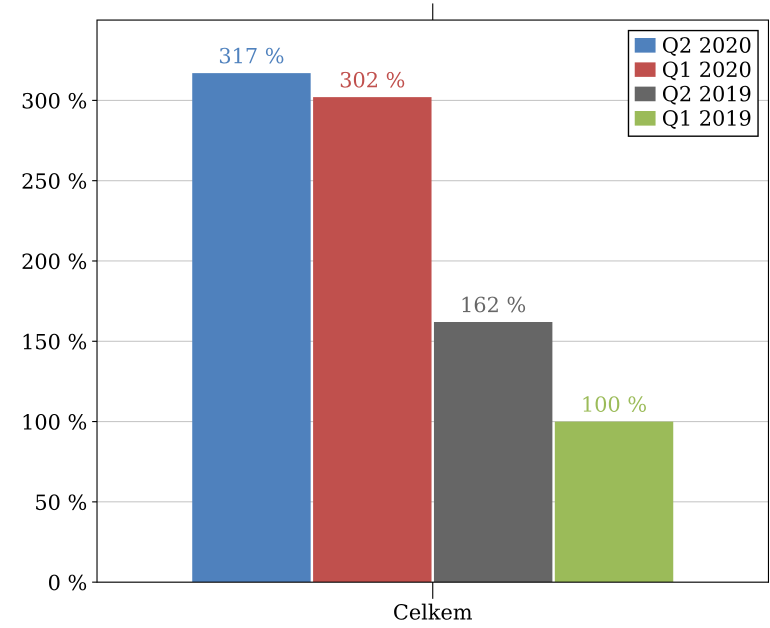 The height and width of the screenshot is (628, 770). I want to click on legend-label: Q1 2019, so click(706, 119).